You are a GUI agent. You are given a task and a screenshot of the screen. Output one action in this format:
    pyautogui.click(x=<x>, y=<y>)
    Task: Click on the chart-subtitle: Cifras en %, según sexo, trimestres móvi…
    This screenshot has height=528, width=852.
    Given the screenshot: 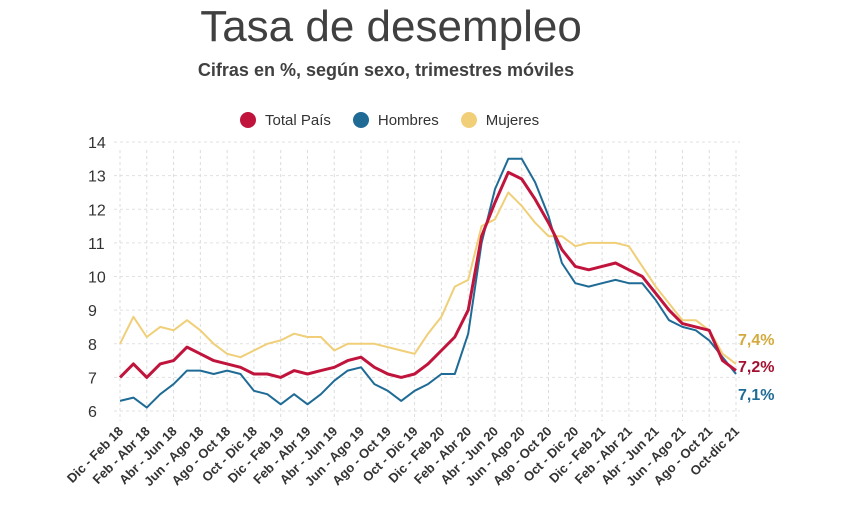 What is the action you would take?
    pyautogui.click(x=386, y=70)
    